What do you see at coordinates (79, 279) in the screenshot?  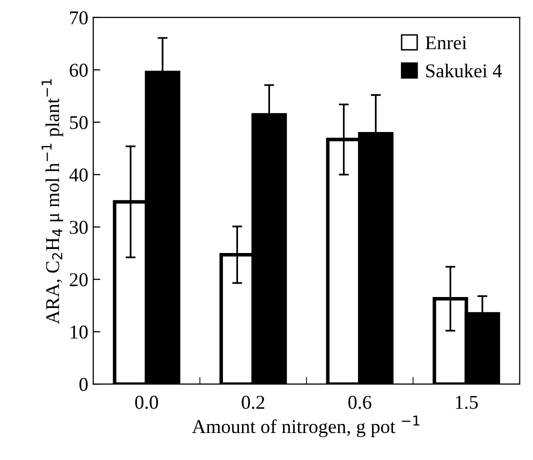 I see `y-tick-label: 20` at bounding box center [79, 279].